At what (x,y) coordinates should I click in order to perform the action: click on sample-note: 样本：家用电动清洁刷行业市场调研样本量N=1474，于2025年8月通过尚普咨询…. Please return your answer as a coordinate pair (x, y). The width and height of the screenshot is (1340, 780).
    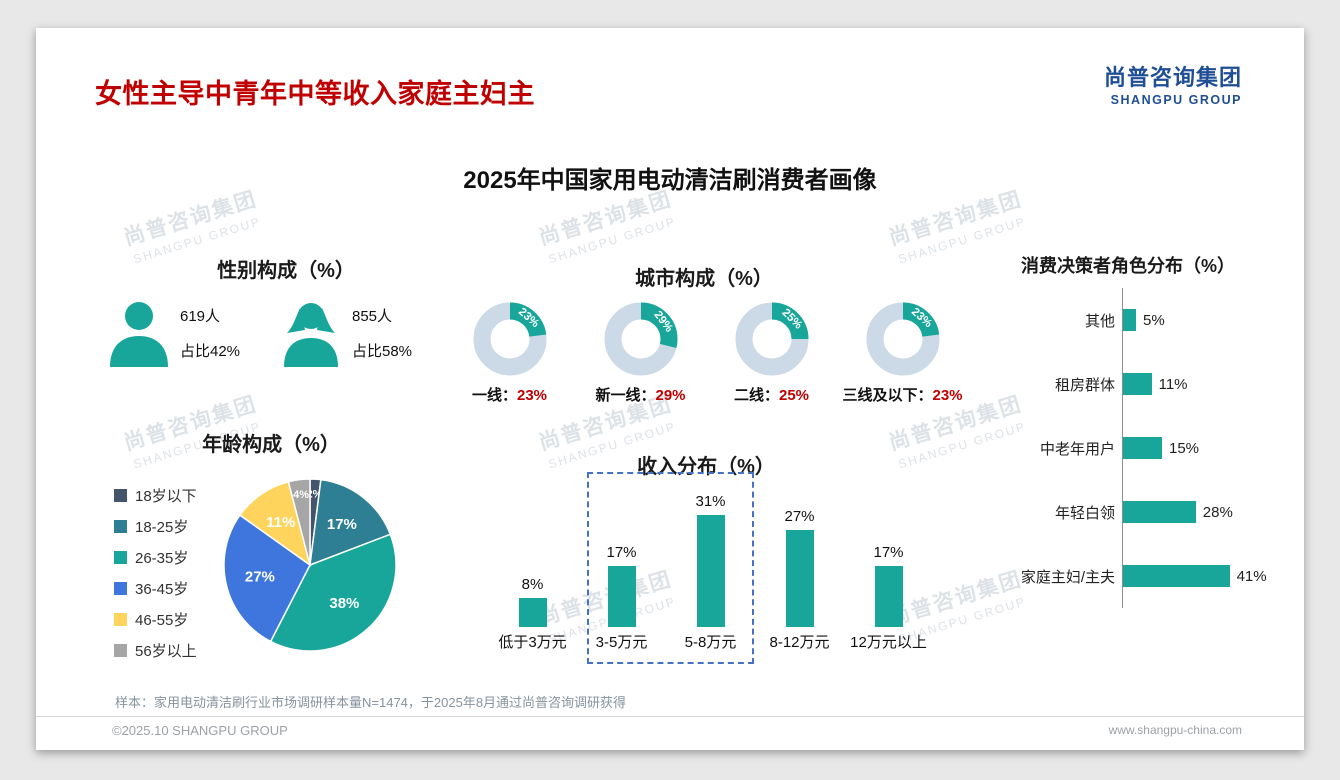
    Looking at the image, I should click on (371, 702).